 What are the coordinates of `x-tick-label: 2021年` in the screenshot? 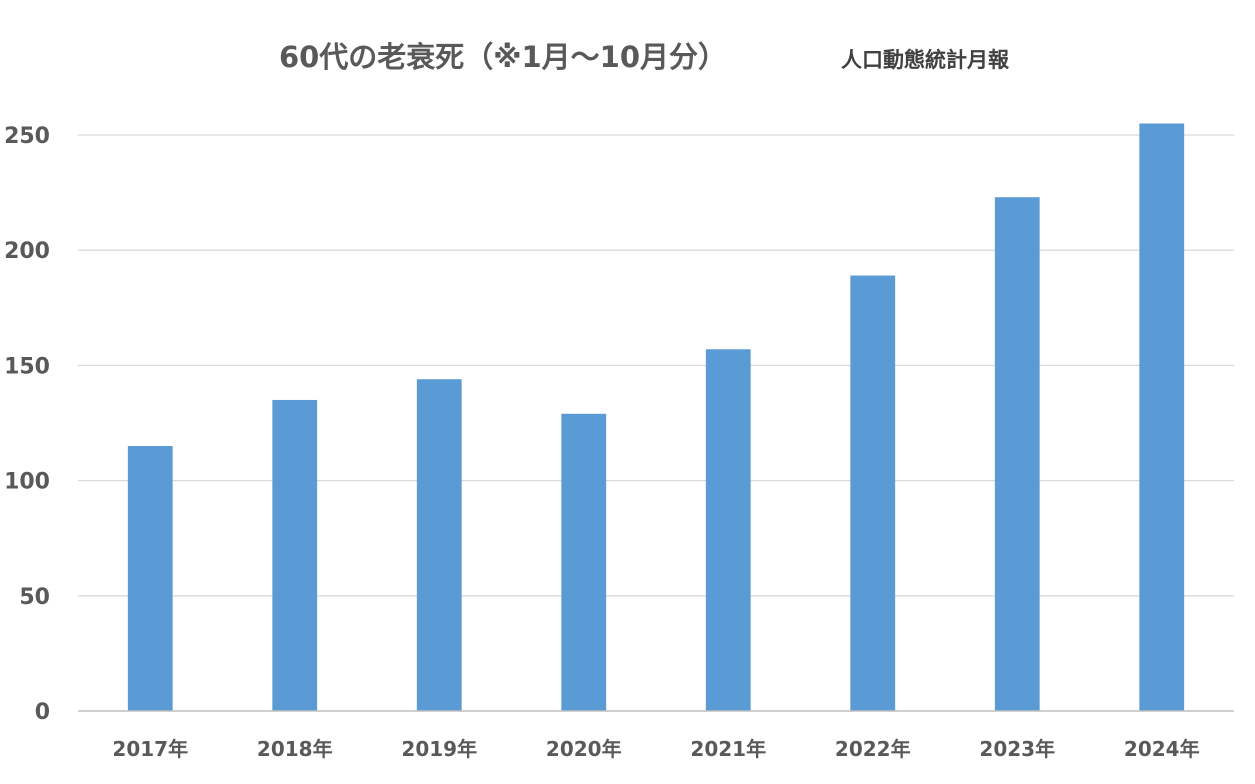 It's located at (728, 749).